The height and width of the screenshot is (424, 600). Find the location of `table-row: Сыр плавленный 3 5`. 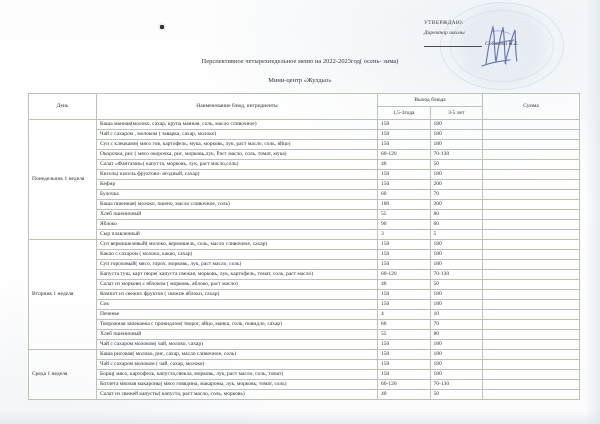

table-row: Сыр плавленный 3 5 is located at coordinates (304, 234).